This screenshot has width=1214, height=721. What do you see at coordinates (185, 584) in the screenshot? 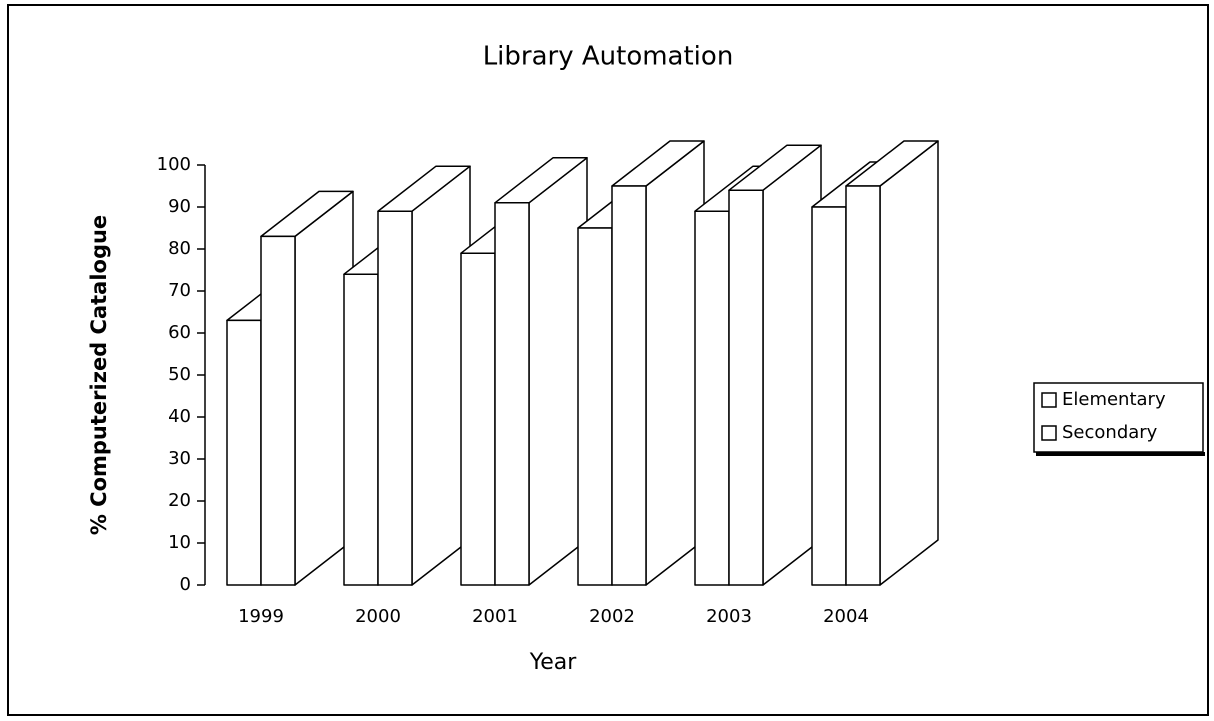
I see `y-tick-label: 0` at bounding box center [185, 584].